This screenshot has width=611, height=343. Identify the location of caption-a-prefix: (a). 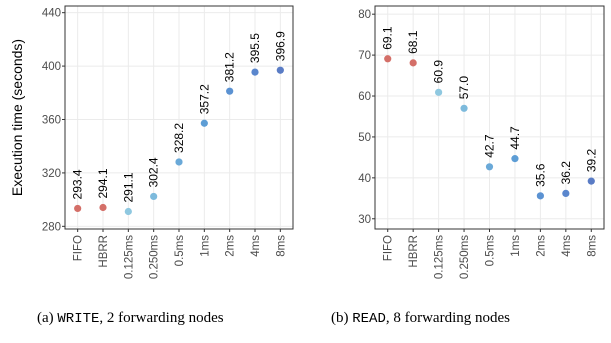
(47, 318).